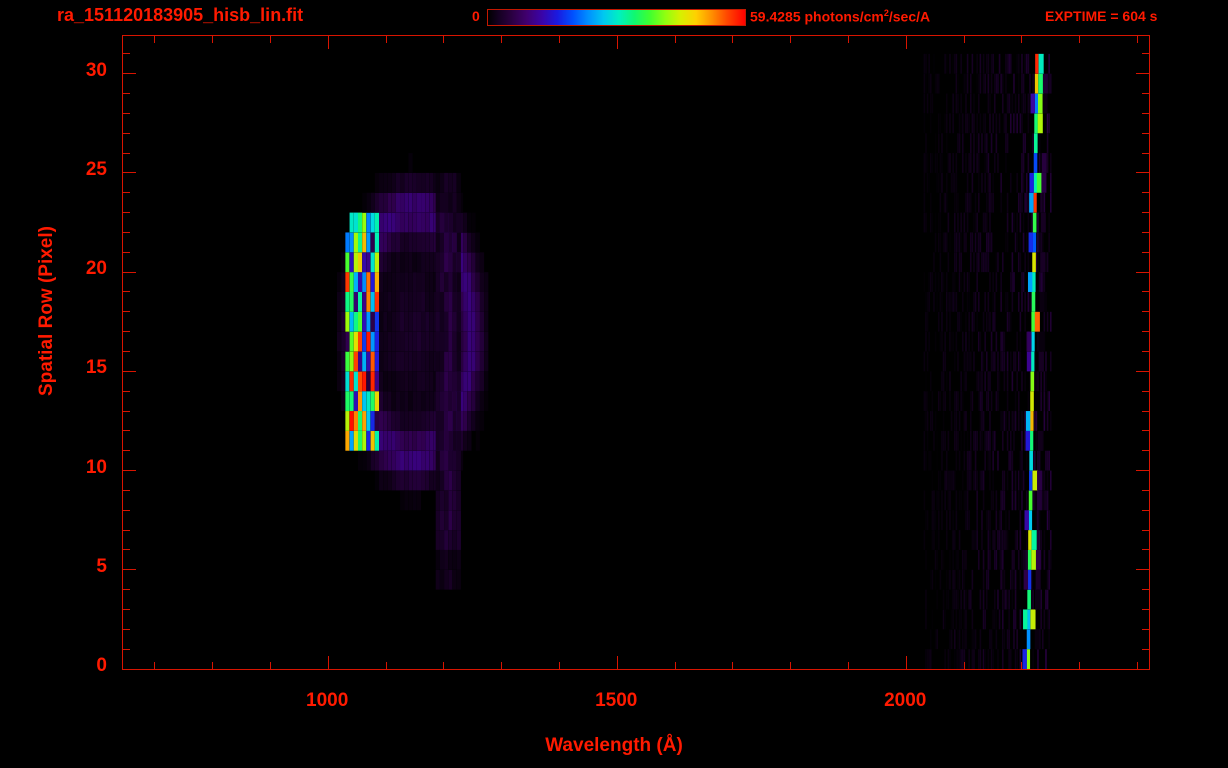 This screenshot has height=768, width=1228. I want to click on colorbar-max-value: 59.4285, so click(775, 16).